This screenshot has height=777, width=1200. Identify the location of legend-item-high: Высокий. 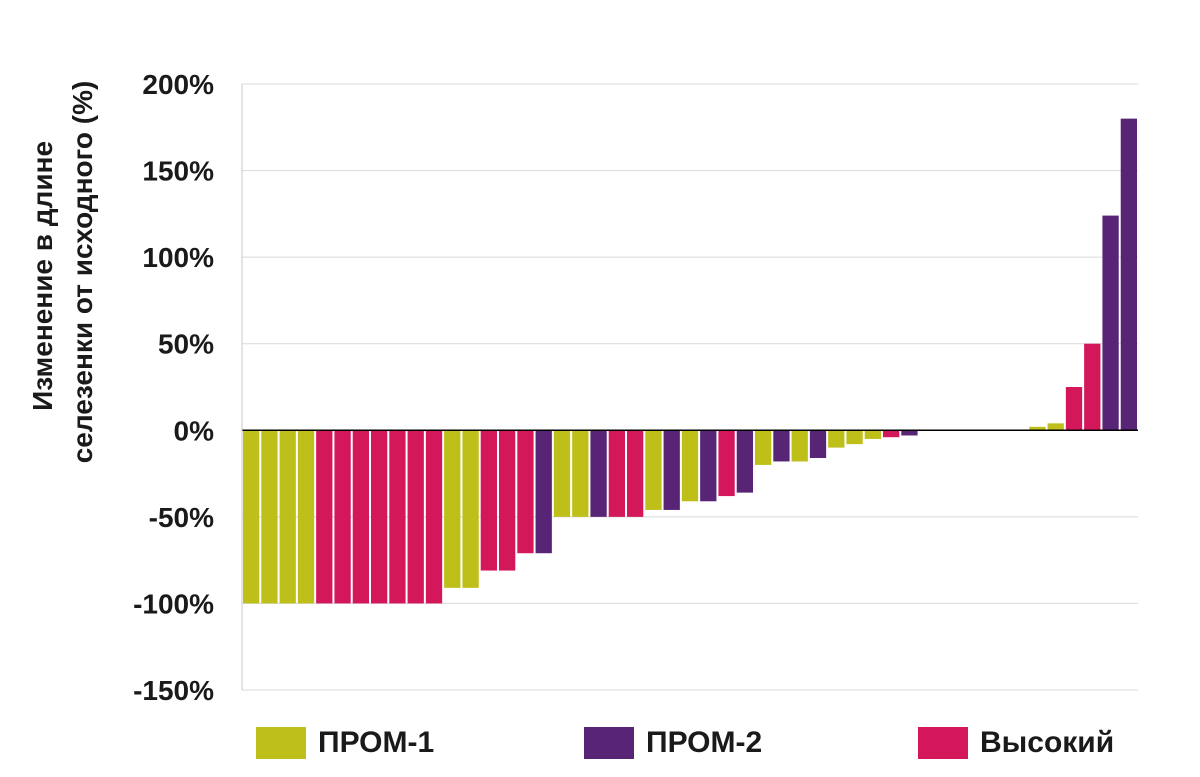
(1016, 743).